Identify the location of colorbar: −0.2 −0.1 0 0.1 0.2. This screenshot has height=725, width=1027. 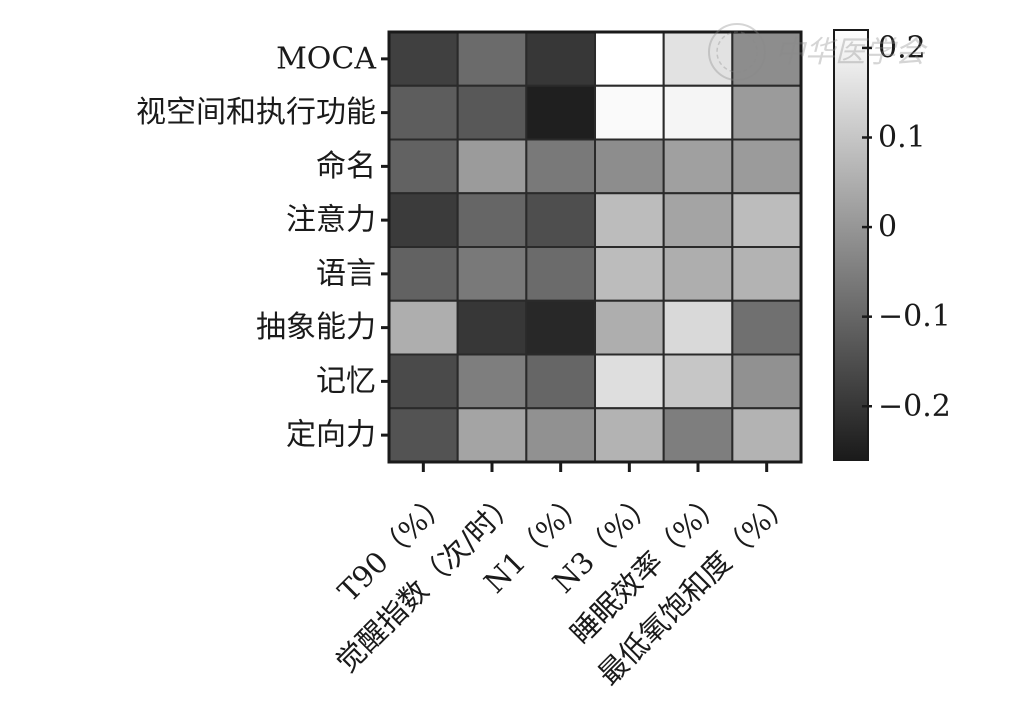
(892, 245).